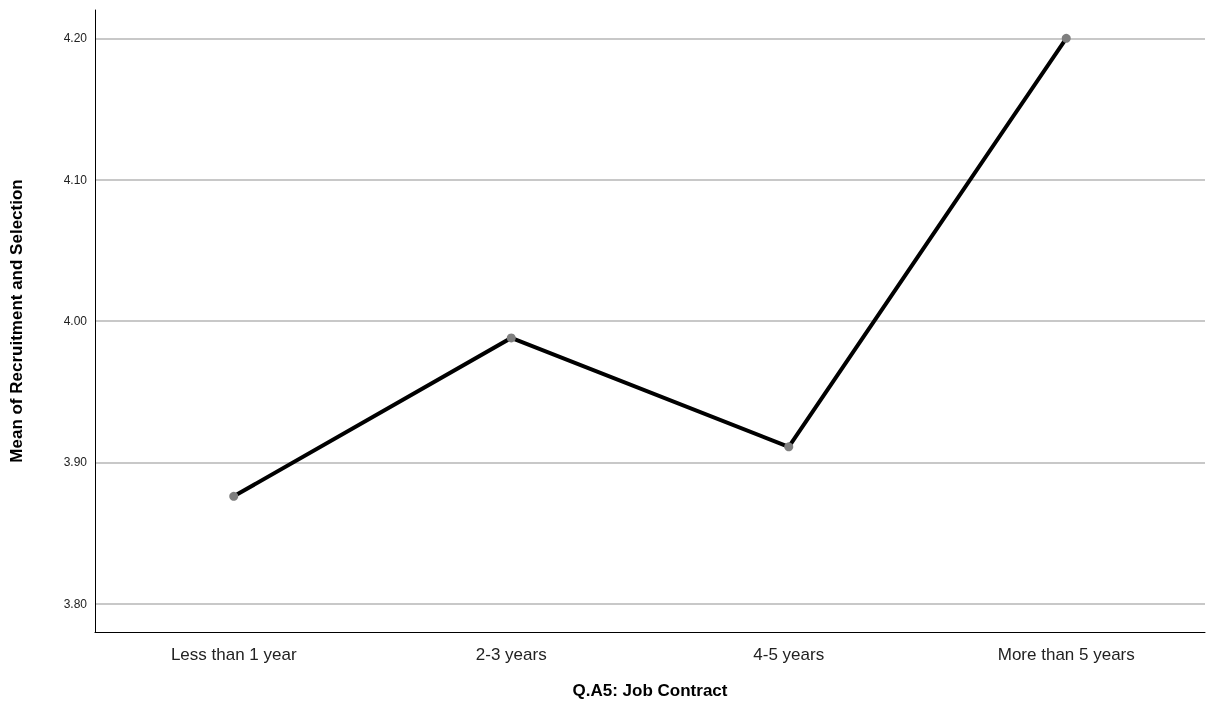  Describe the element at coordinates (233, 654) in the screenshot. I see `x-tick-label: Less than 1 year` at that location.